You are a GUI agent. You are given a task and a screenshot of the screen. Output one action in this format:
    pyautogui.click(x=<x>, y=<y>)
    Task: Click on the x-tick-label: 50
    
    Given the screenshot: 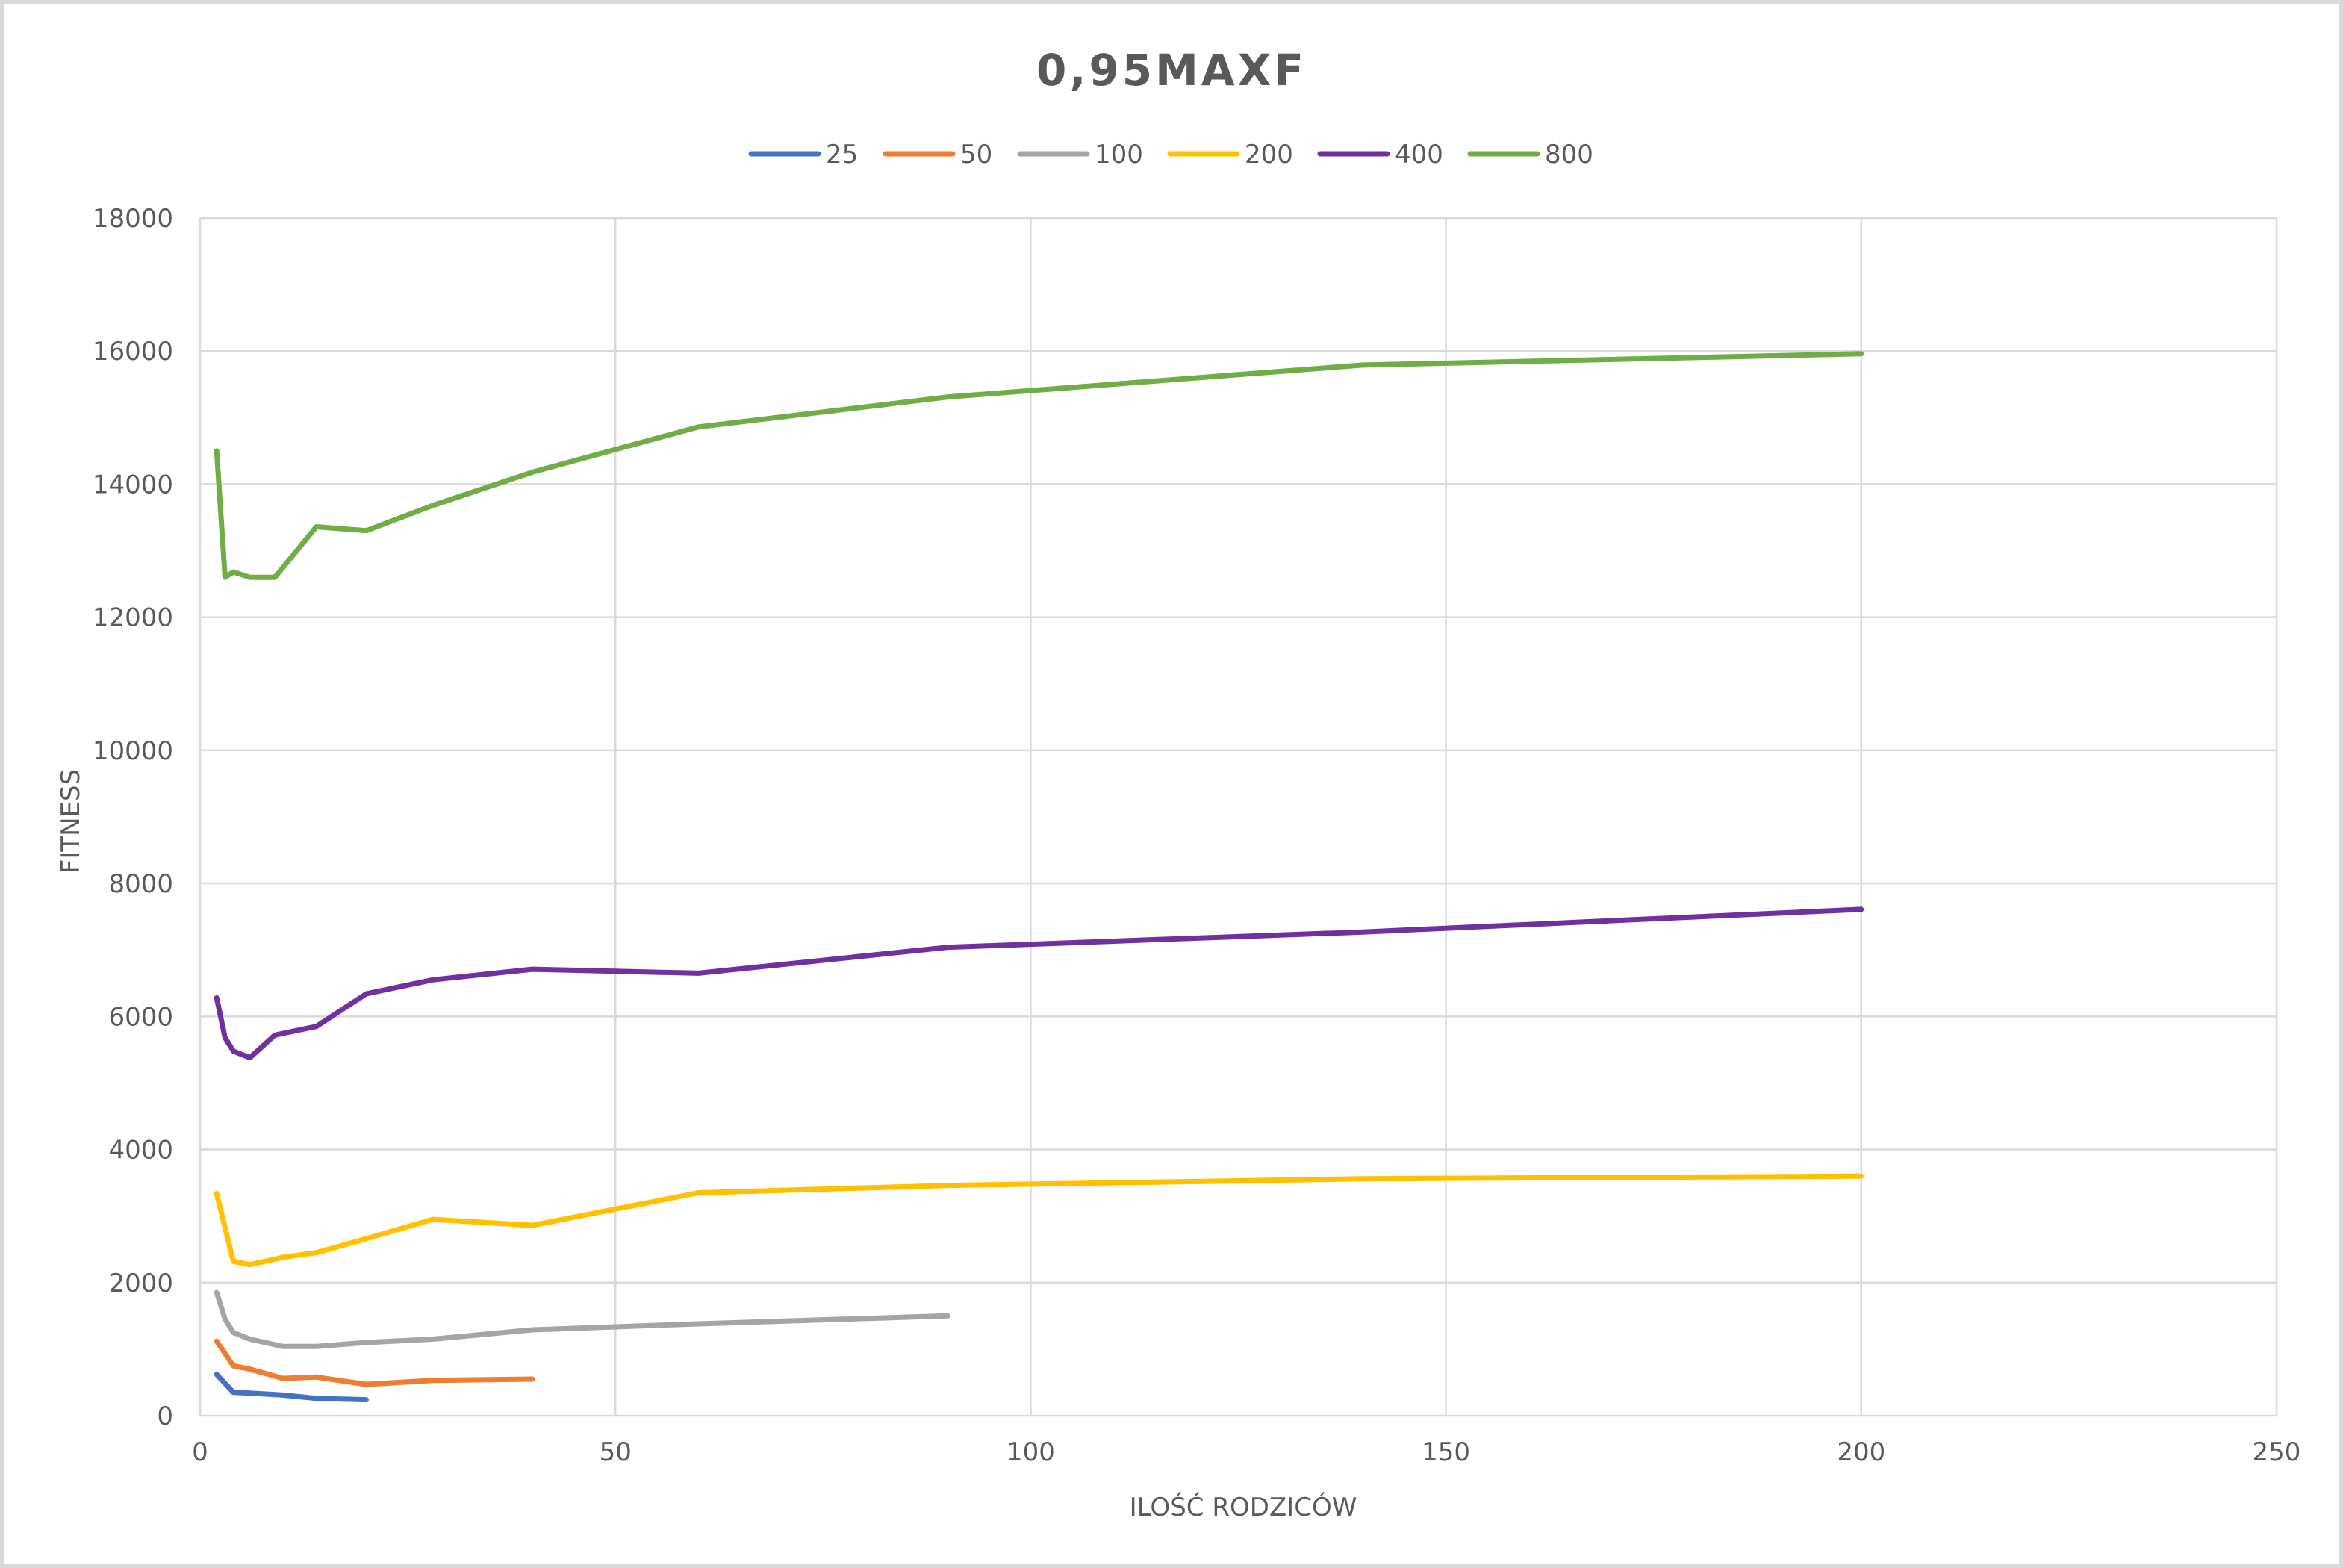 What is the action you would take?
    pyautogui.click(x=616, y=1452)
    